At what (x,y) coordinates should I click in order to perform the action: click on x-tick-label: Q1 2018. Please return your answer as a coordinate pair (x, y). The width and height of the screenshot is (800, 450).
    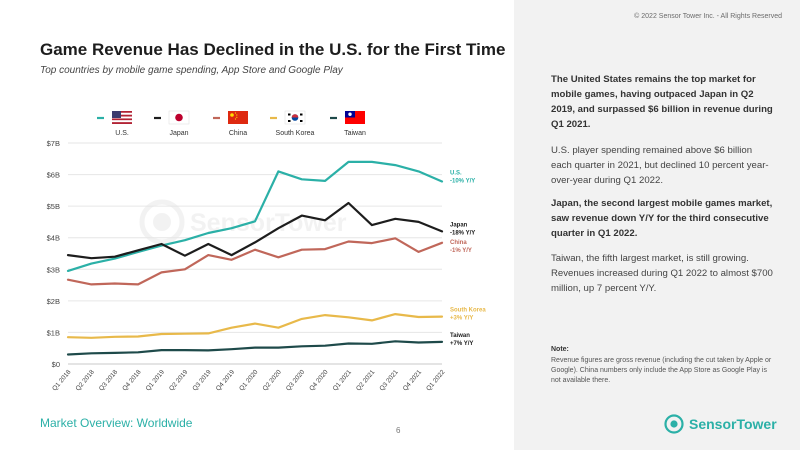
    Looking at the image, I should click on (62, 380).